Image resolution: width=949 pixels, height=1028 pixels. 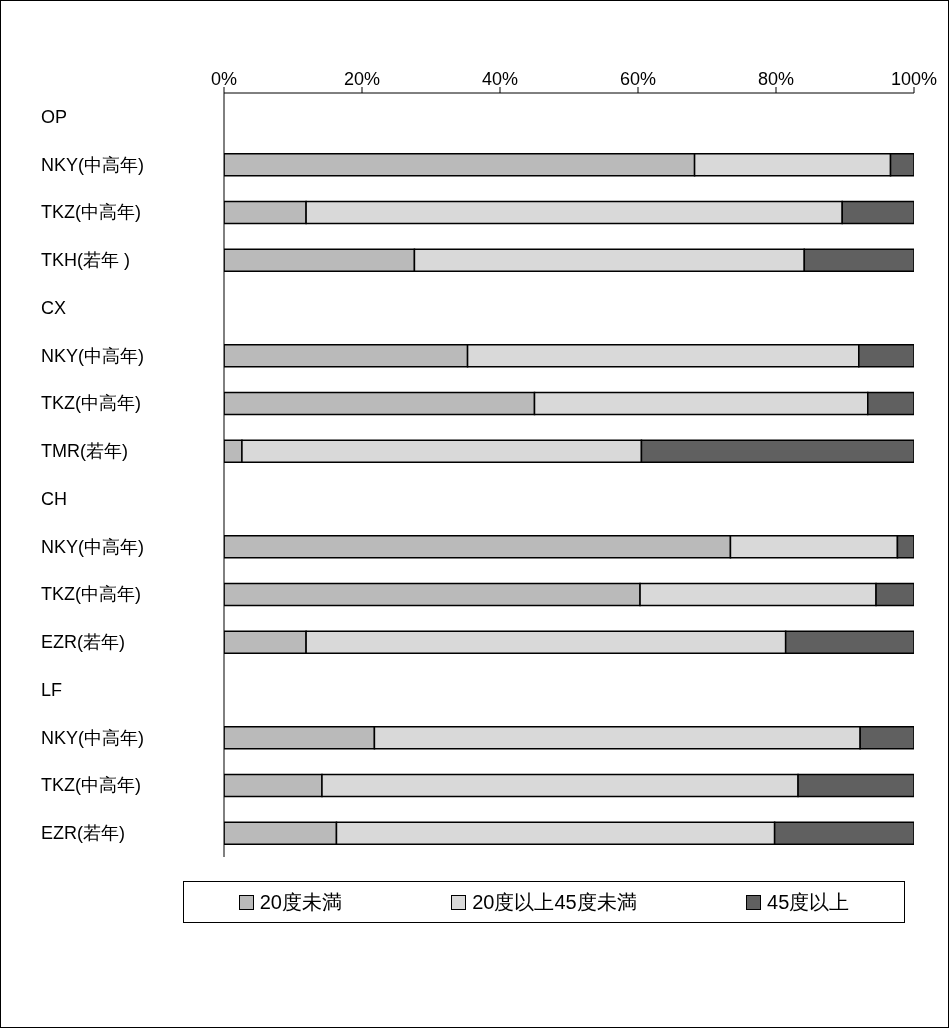 What do you see at coordinates (54, 307) in the screenshot?
I see `y-tick-label: CX` at bounding box center [54, 307].